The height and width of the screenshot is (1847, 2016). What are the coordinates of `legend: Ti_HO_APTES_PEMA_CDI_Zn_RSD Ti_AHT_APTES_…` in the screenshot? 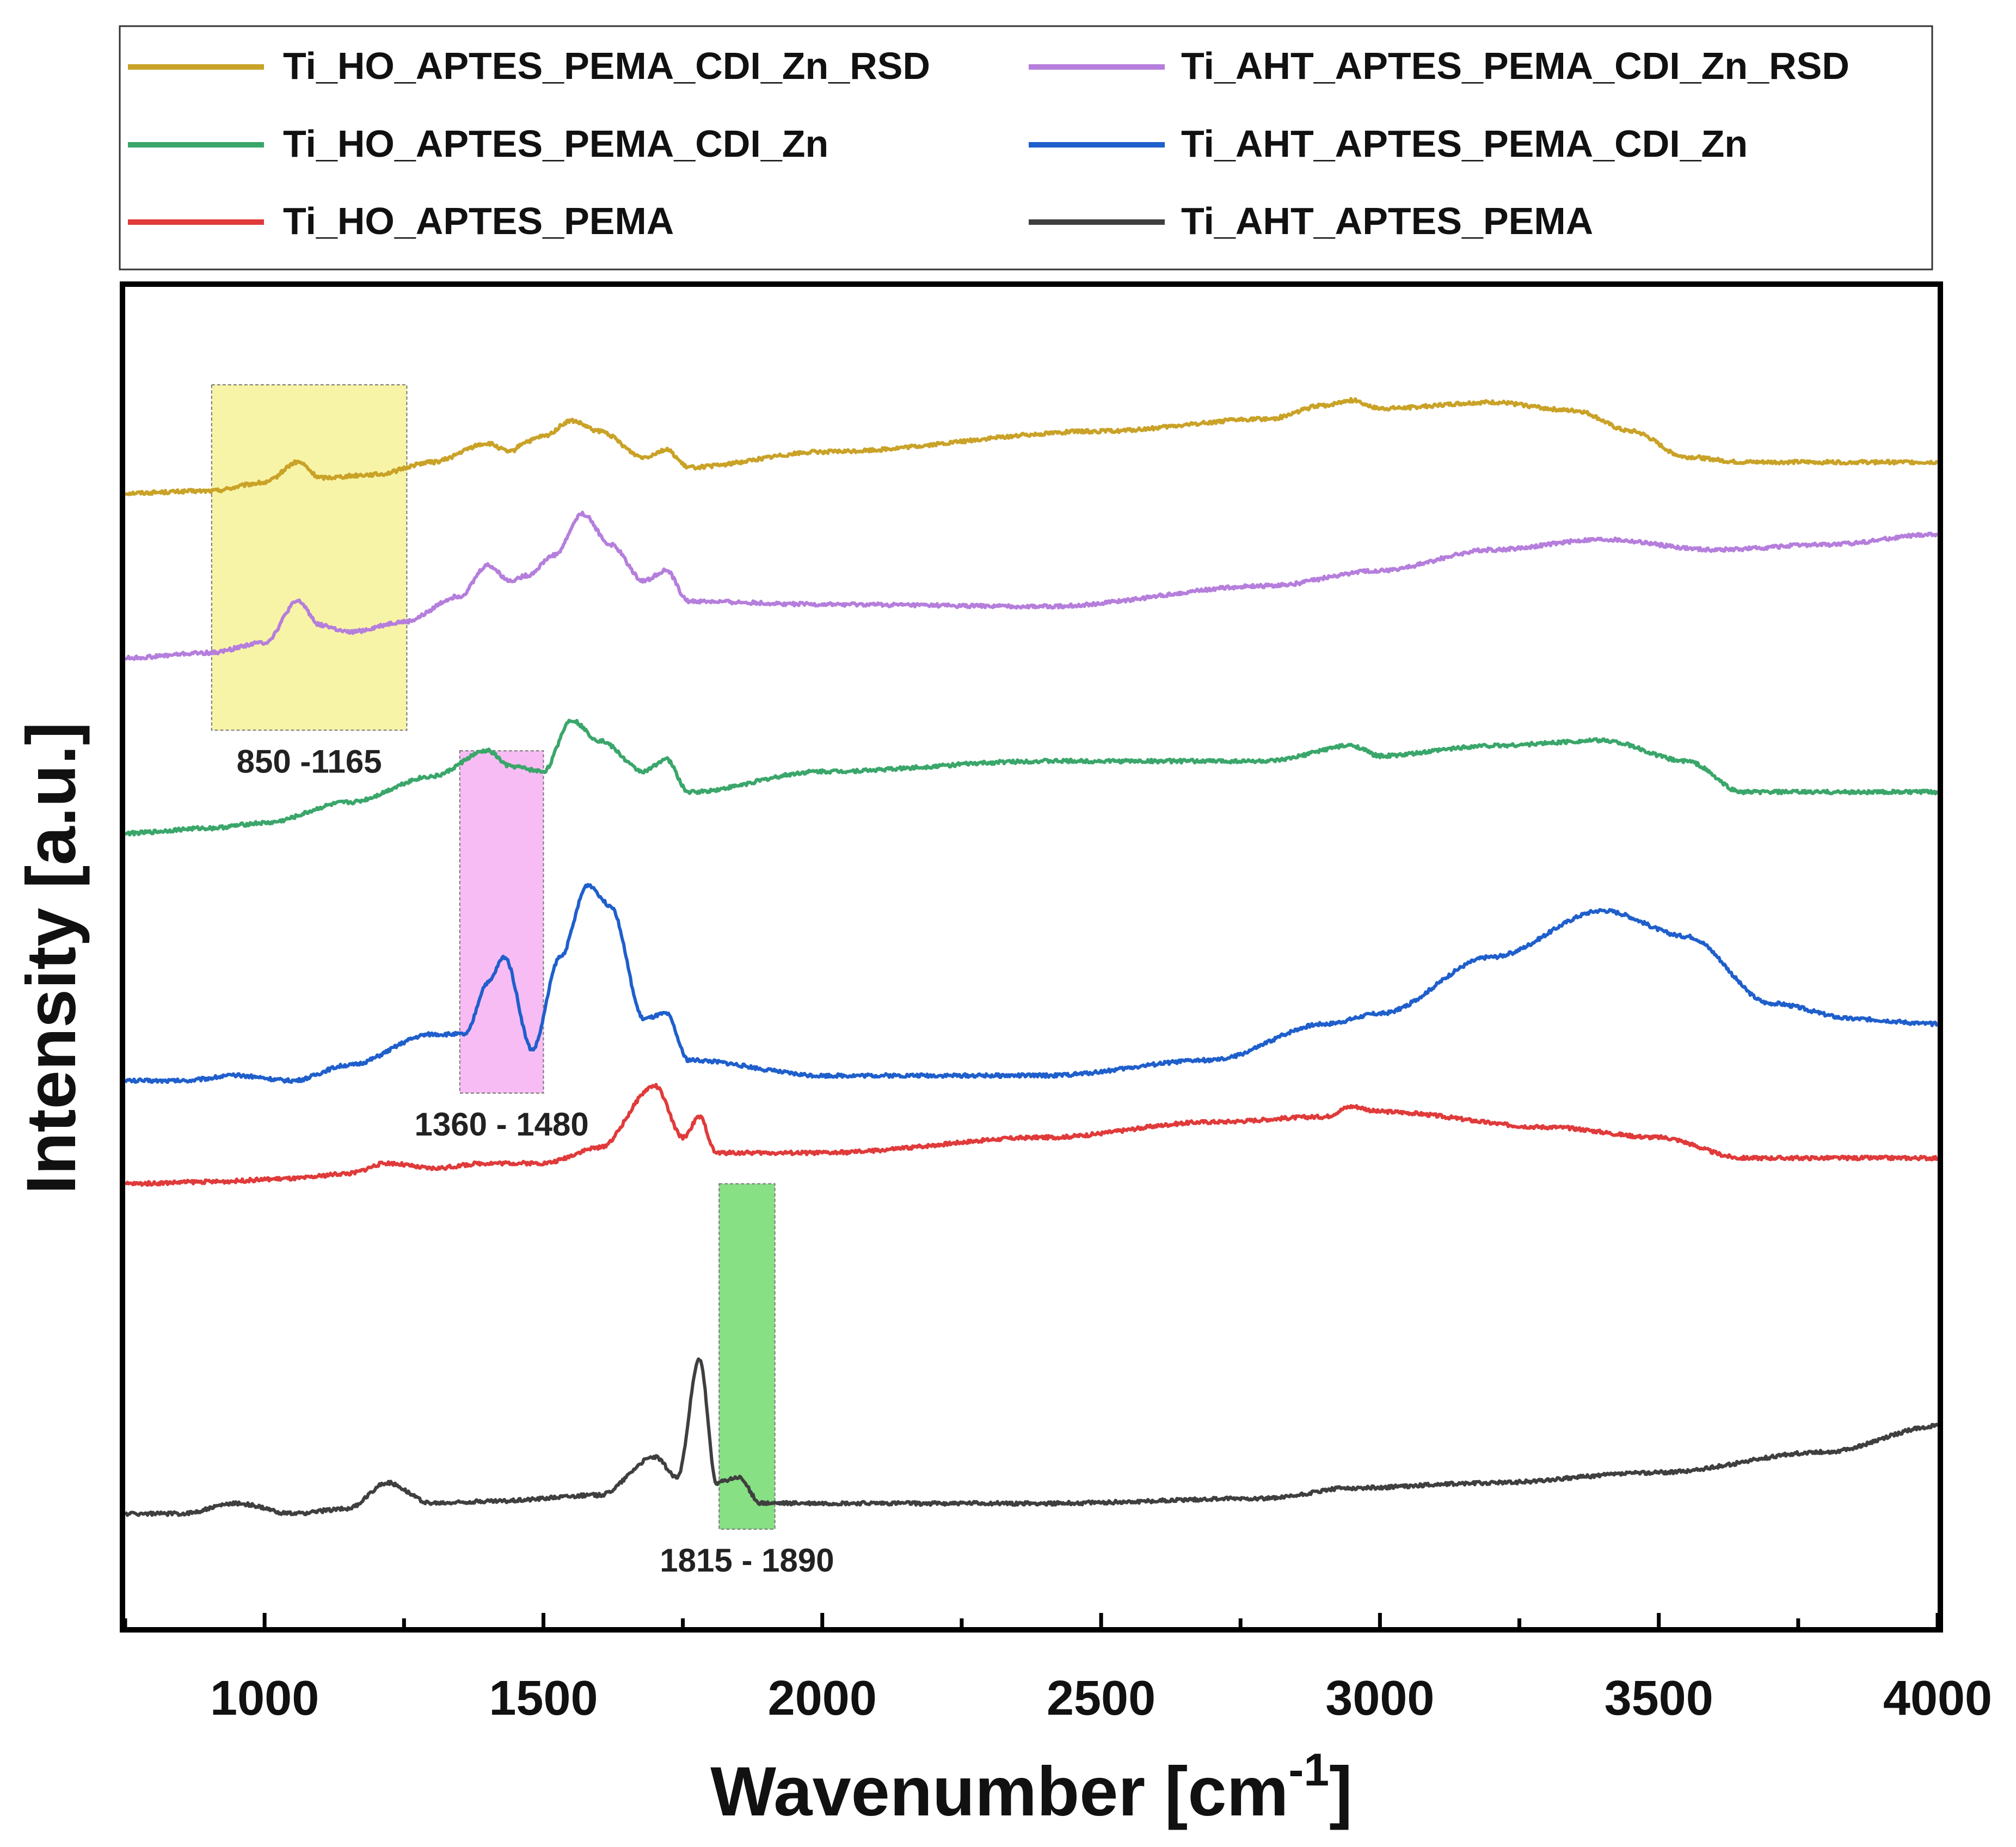 It's located at (1026, 148).